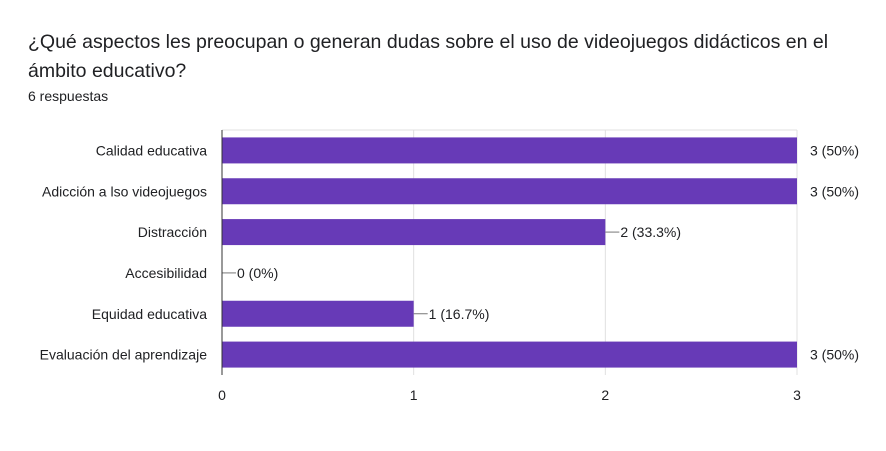 The height and width of the screenshot is (451, 886). What do you see at coordinates (222, 395) in the screenshot?
I see `x-tick-label: 0` at bounding box center [222, 395].